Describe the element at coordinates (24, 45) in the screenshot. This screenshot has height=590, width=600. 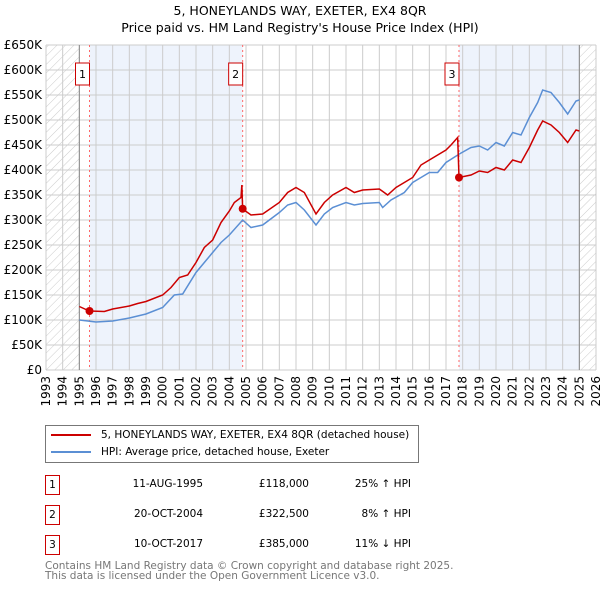
I see `y-tick-label: £650K` at that location.